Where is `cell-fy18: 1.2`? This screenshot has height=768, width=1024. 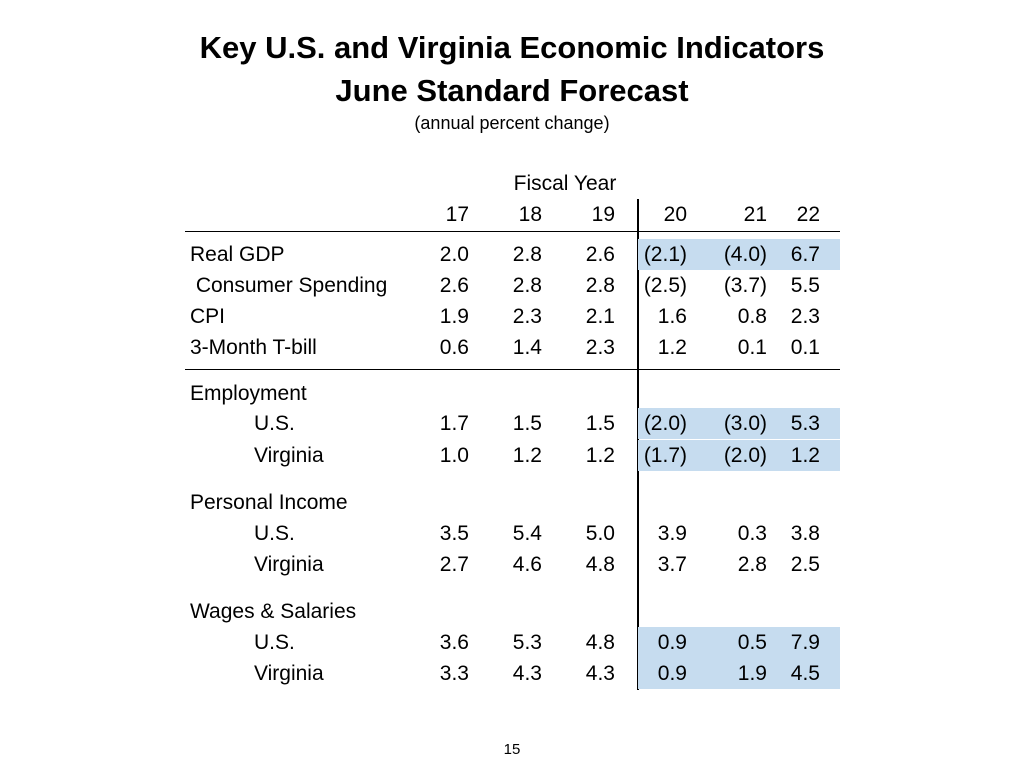 cell-fy18: 1.2 is located at coordinates (527, 455).